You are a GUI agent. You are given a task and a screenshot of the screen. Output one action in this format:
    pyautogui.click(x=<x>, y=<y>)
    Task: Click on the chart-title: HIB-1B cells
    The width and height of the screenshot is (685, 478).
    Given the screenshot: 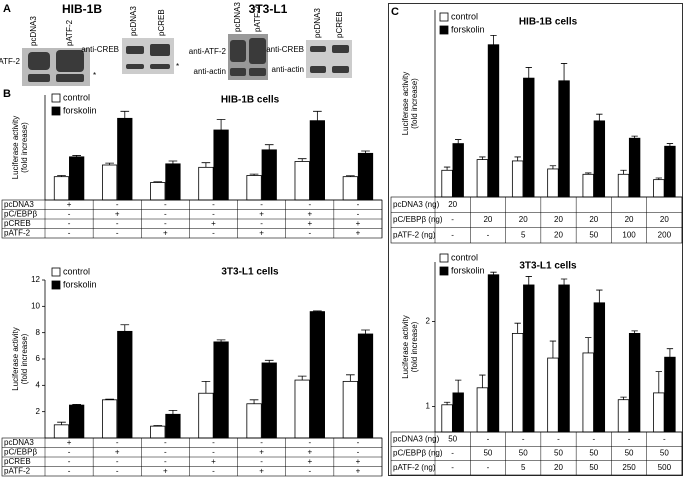 What is the action you would take?
    pyautogui.click(x=250, y=100)
    